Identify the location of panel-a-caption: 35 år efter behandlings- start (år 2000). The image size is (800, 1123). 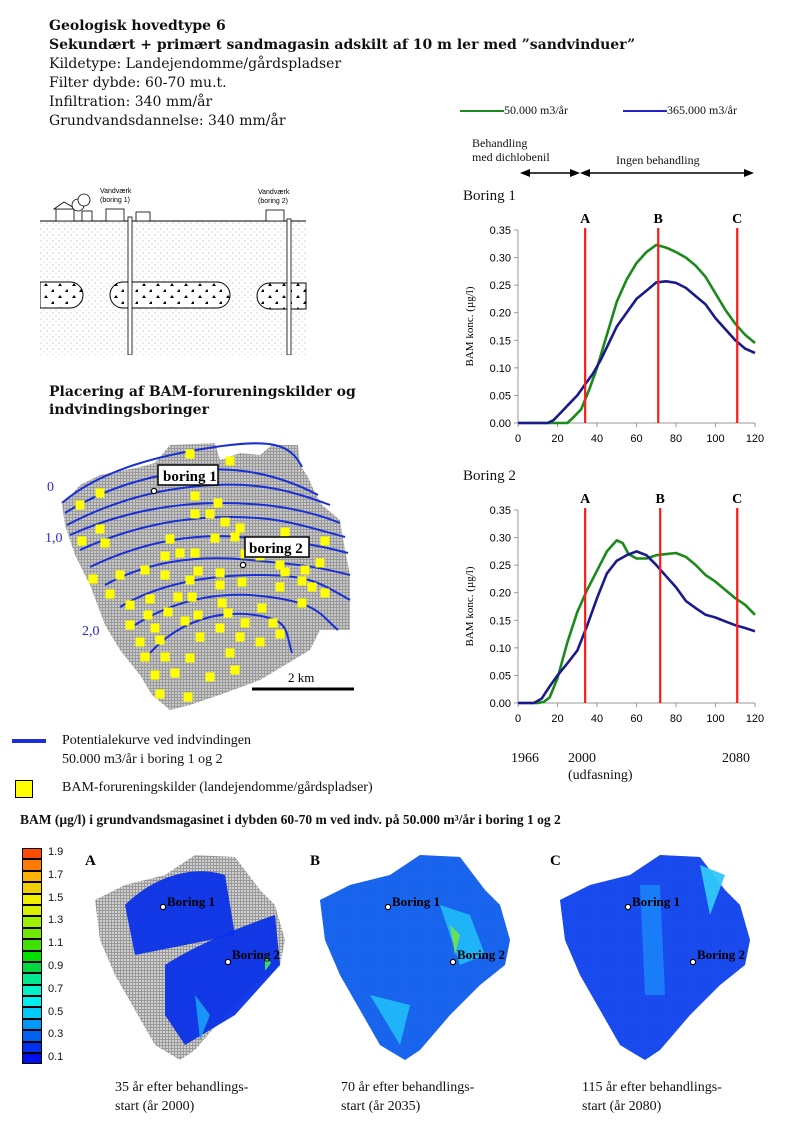
(181, 1097).